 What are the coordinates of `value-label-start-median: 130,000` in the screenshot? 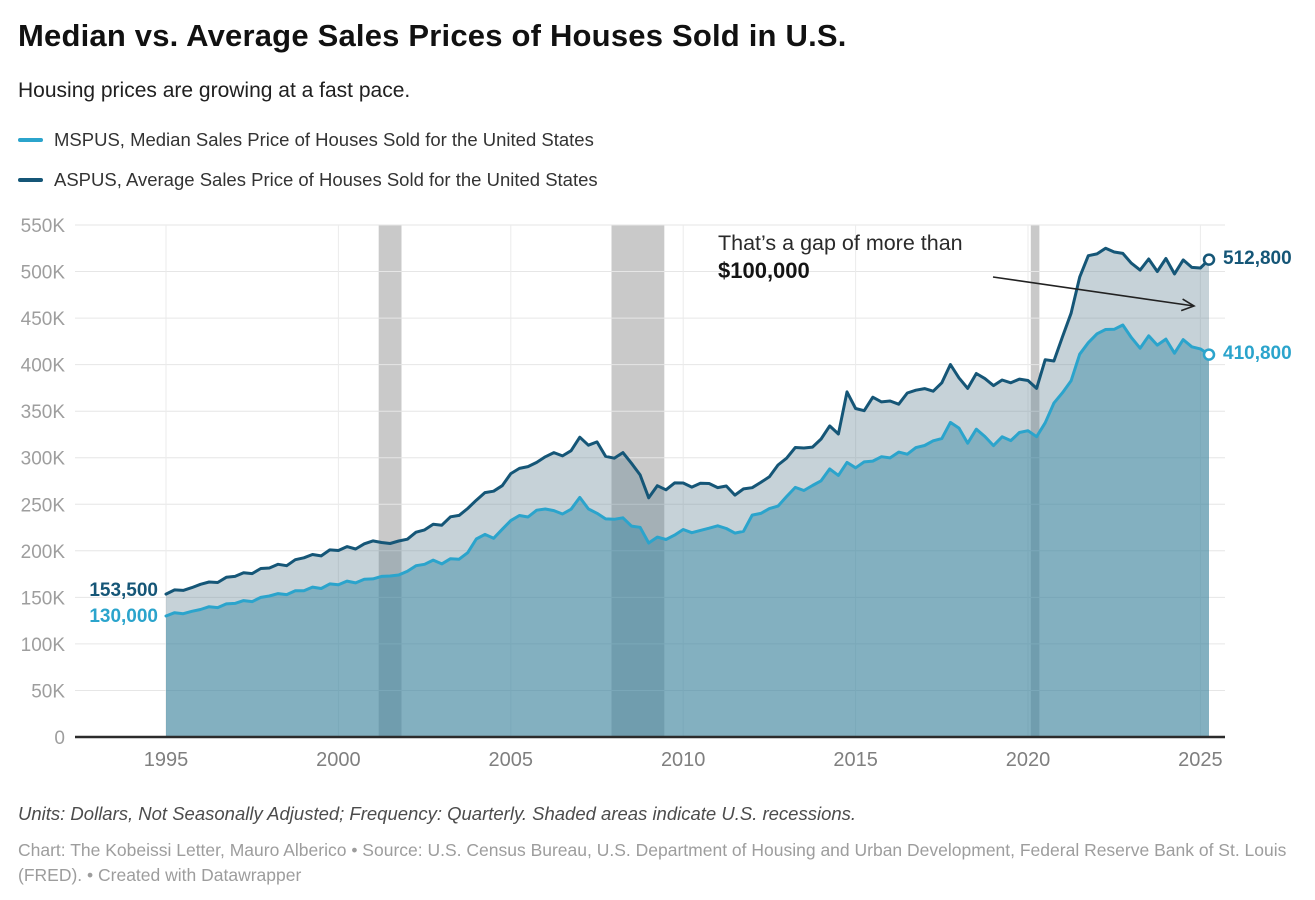 It's located at (123, 616).